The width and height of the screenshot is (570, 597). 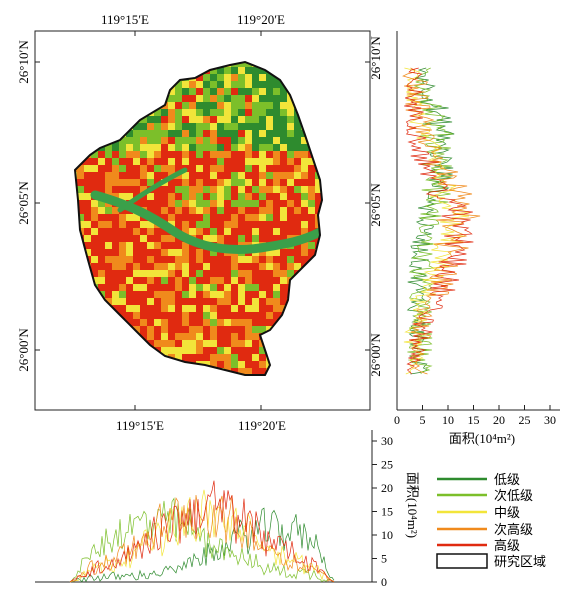 I want to click on legend-label-1: 次低级, so click(x=513, y=495).